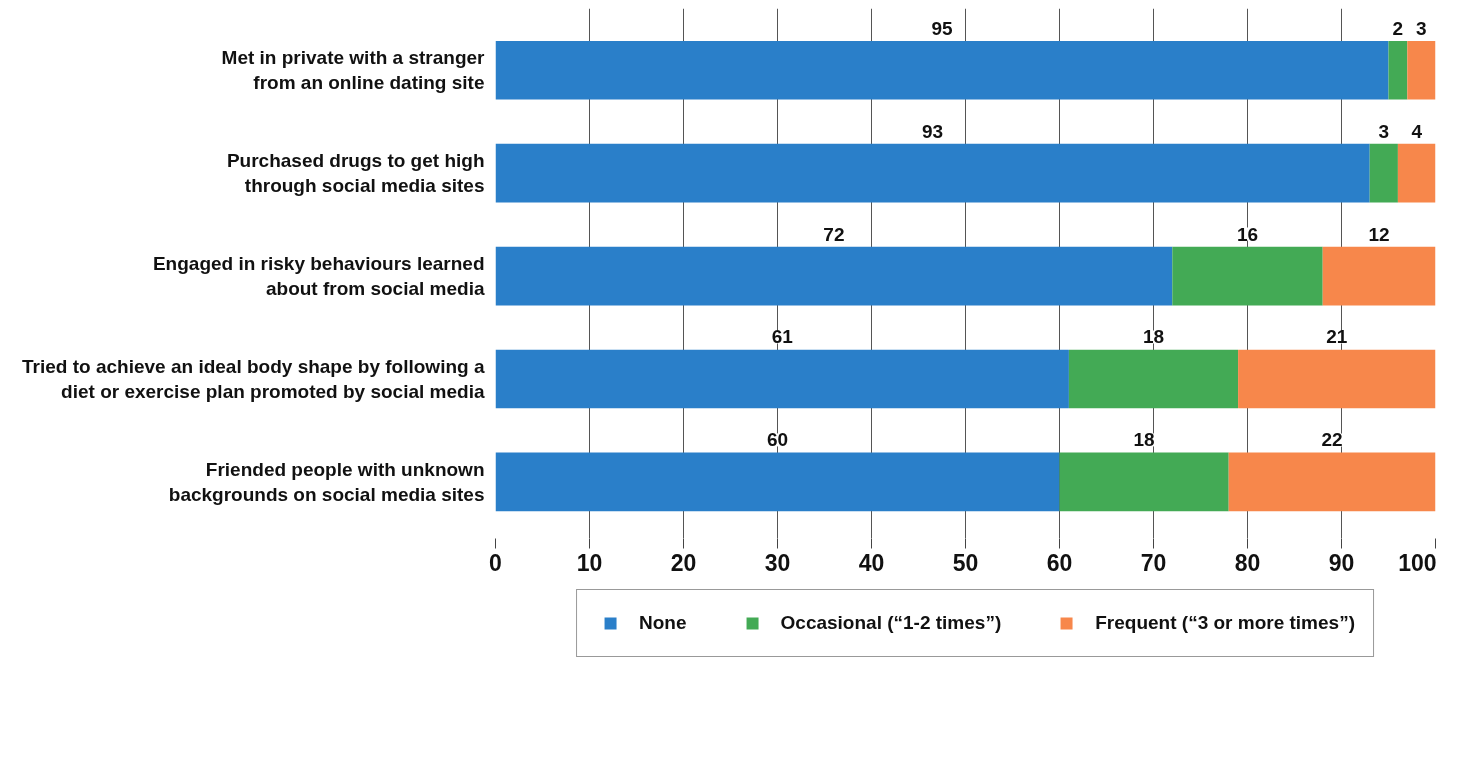 The width and height of the screenshot is (1480, 778). I want to click on data-label: 95, so click(942, 28).